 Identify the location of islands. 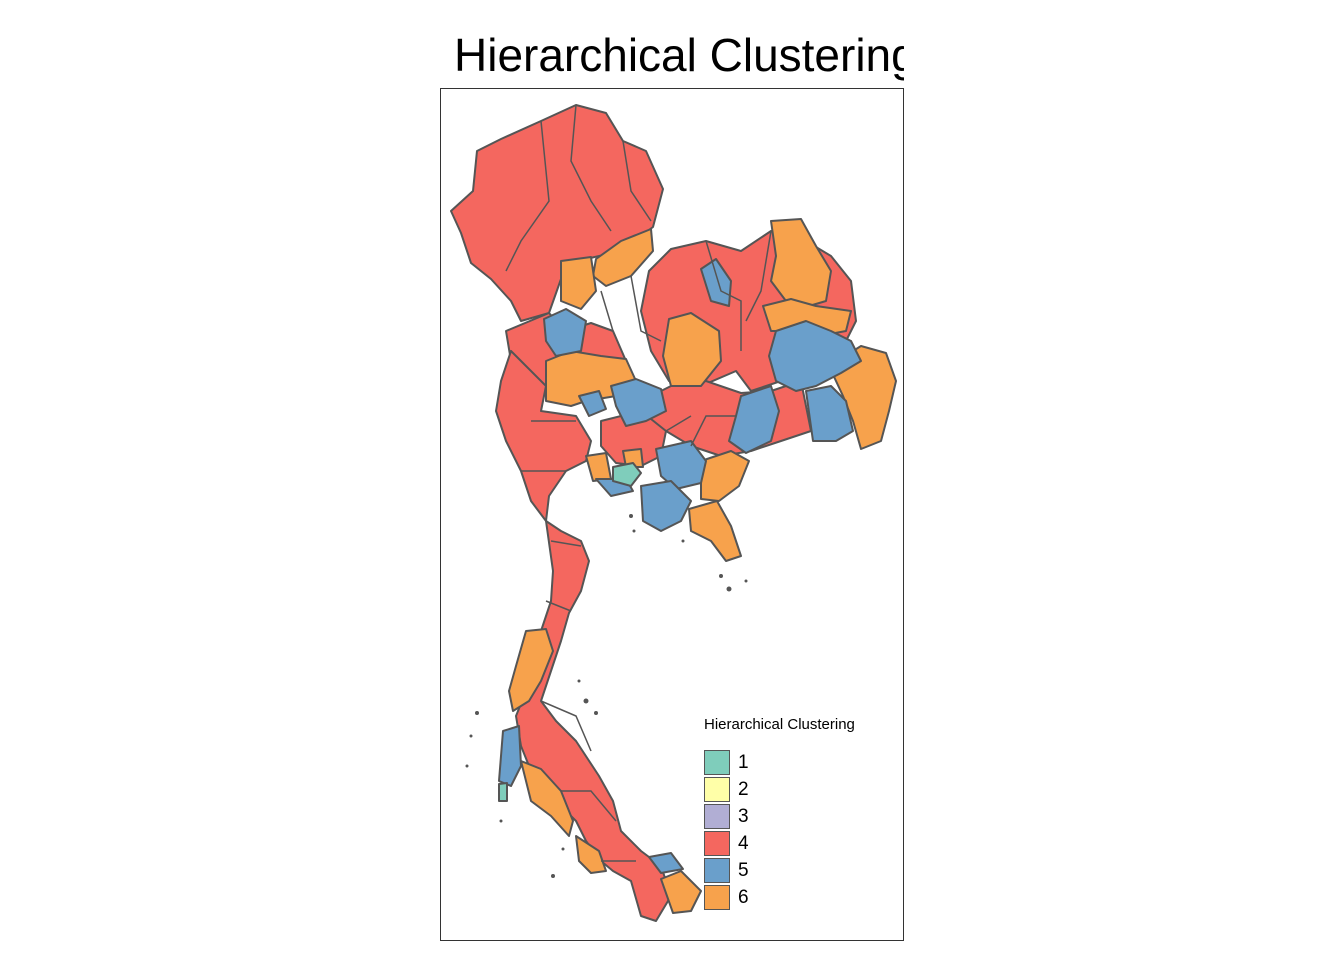
(606, 696).